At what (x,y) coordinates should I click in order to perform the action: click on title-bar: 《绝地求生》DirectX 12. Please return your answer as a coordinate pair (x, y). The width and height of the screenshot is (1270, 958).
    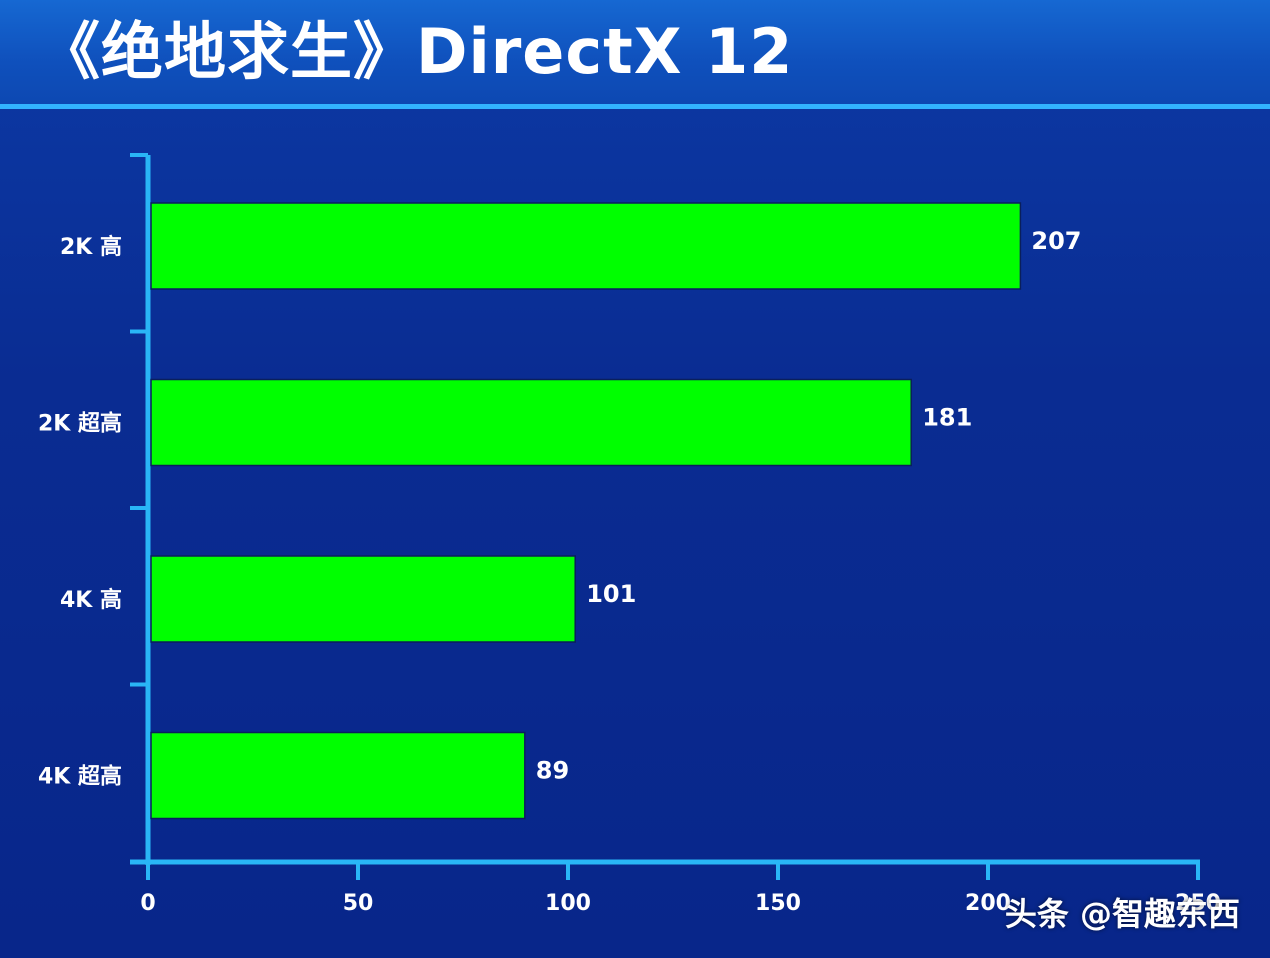
    Looking at the image, I should click on (635, 52).